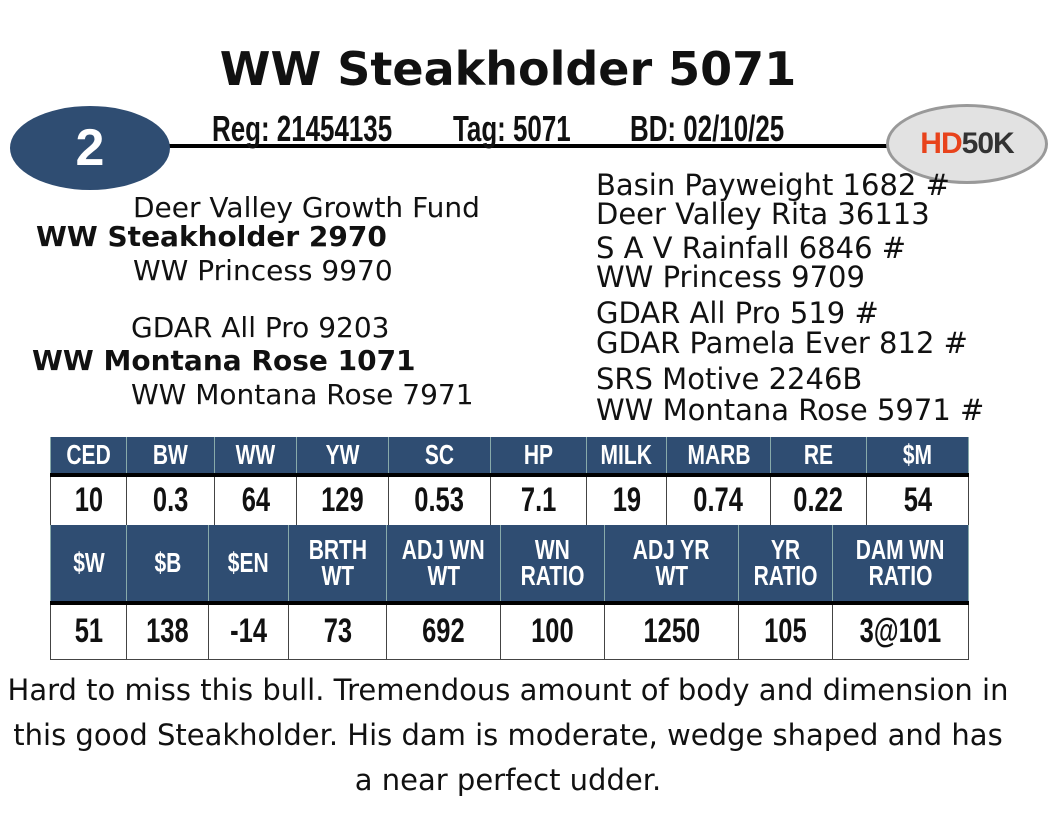 This screenshot has height=824, width=1064. Describe the element at coordinates (718, 454) in the screenshot. I see `epd-header-text: MARB` at that location.